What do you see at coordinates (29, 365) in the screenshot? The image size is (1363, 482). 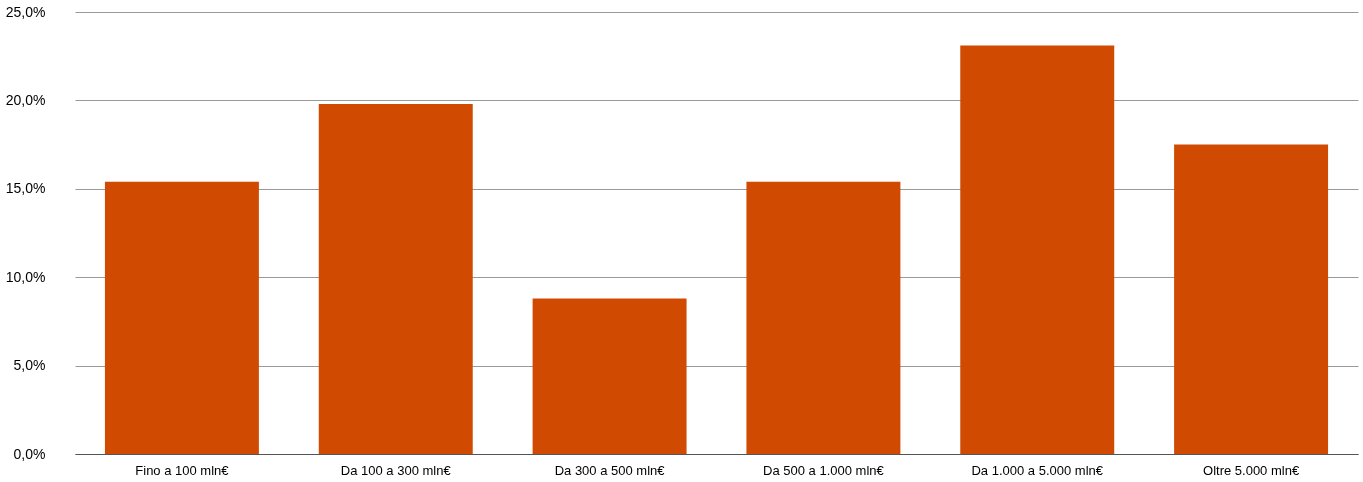 I see `y-tick-label: 5,0%` at bounding box center [29, 365].